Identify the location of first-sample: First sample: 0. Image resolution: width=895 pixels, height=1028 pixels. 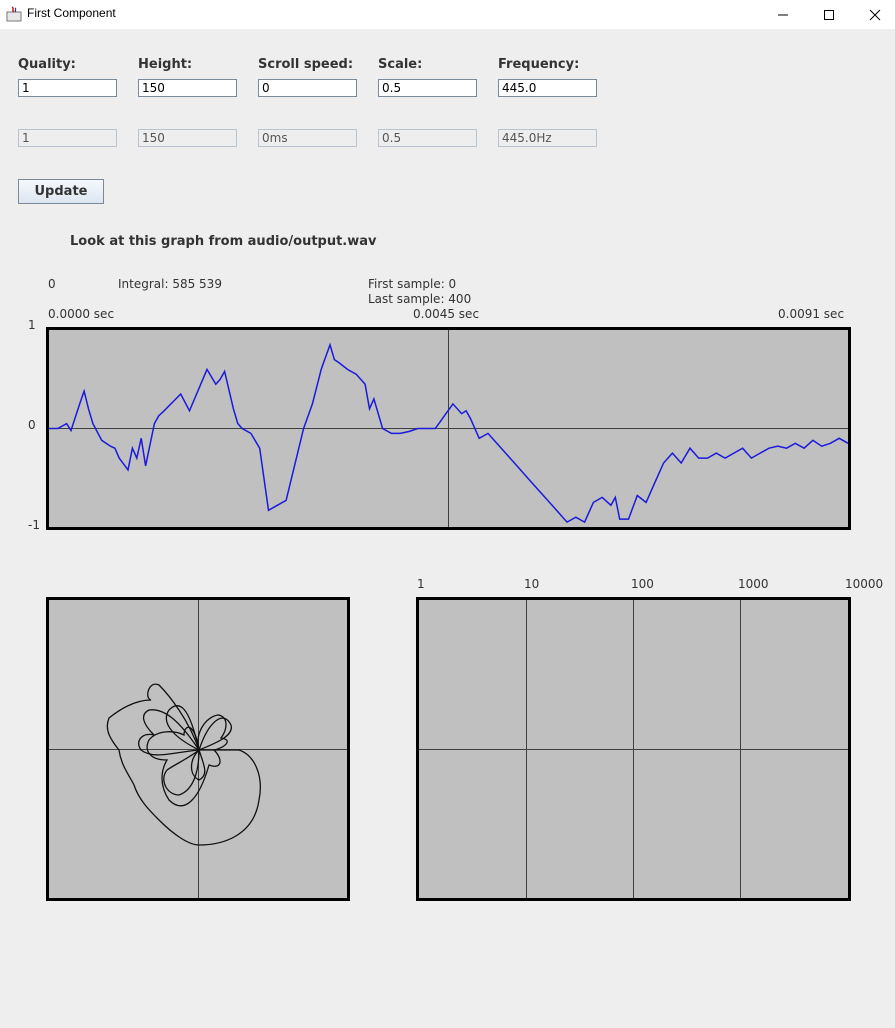
(412, 284).